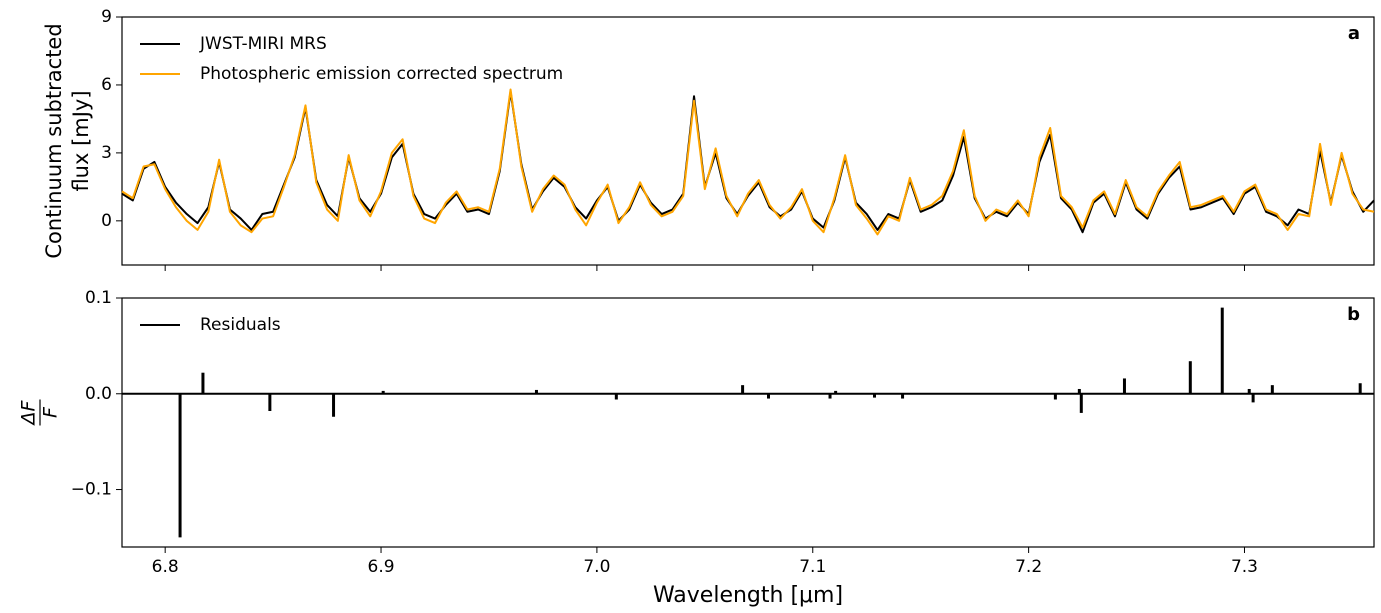 The height and width of the screenshot is (613, 1381). I want to click on y-axis-label: ΔF F, so click(40, 412).